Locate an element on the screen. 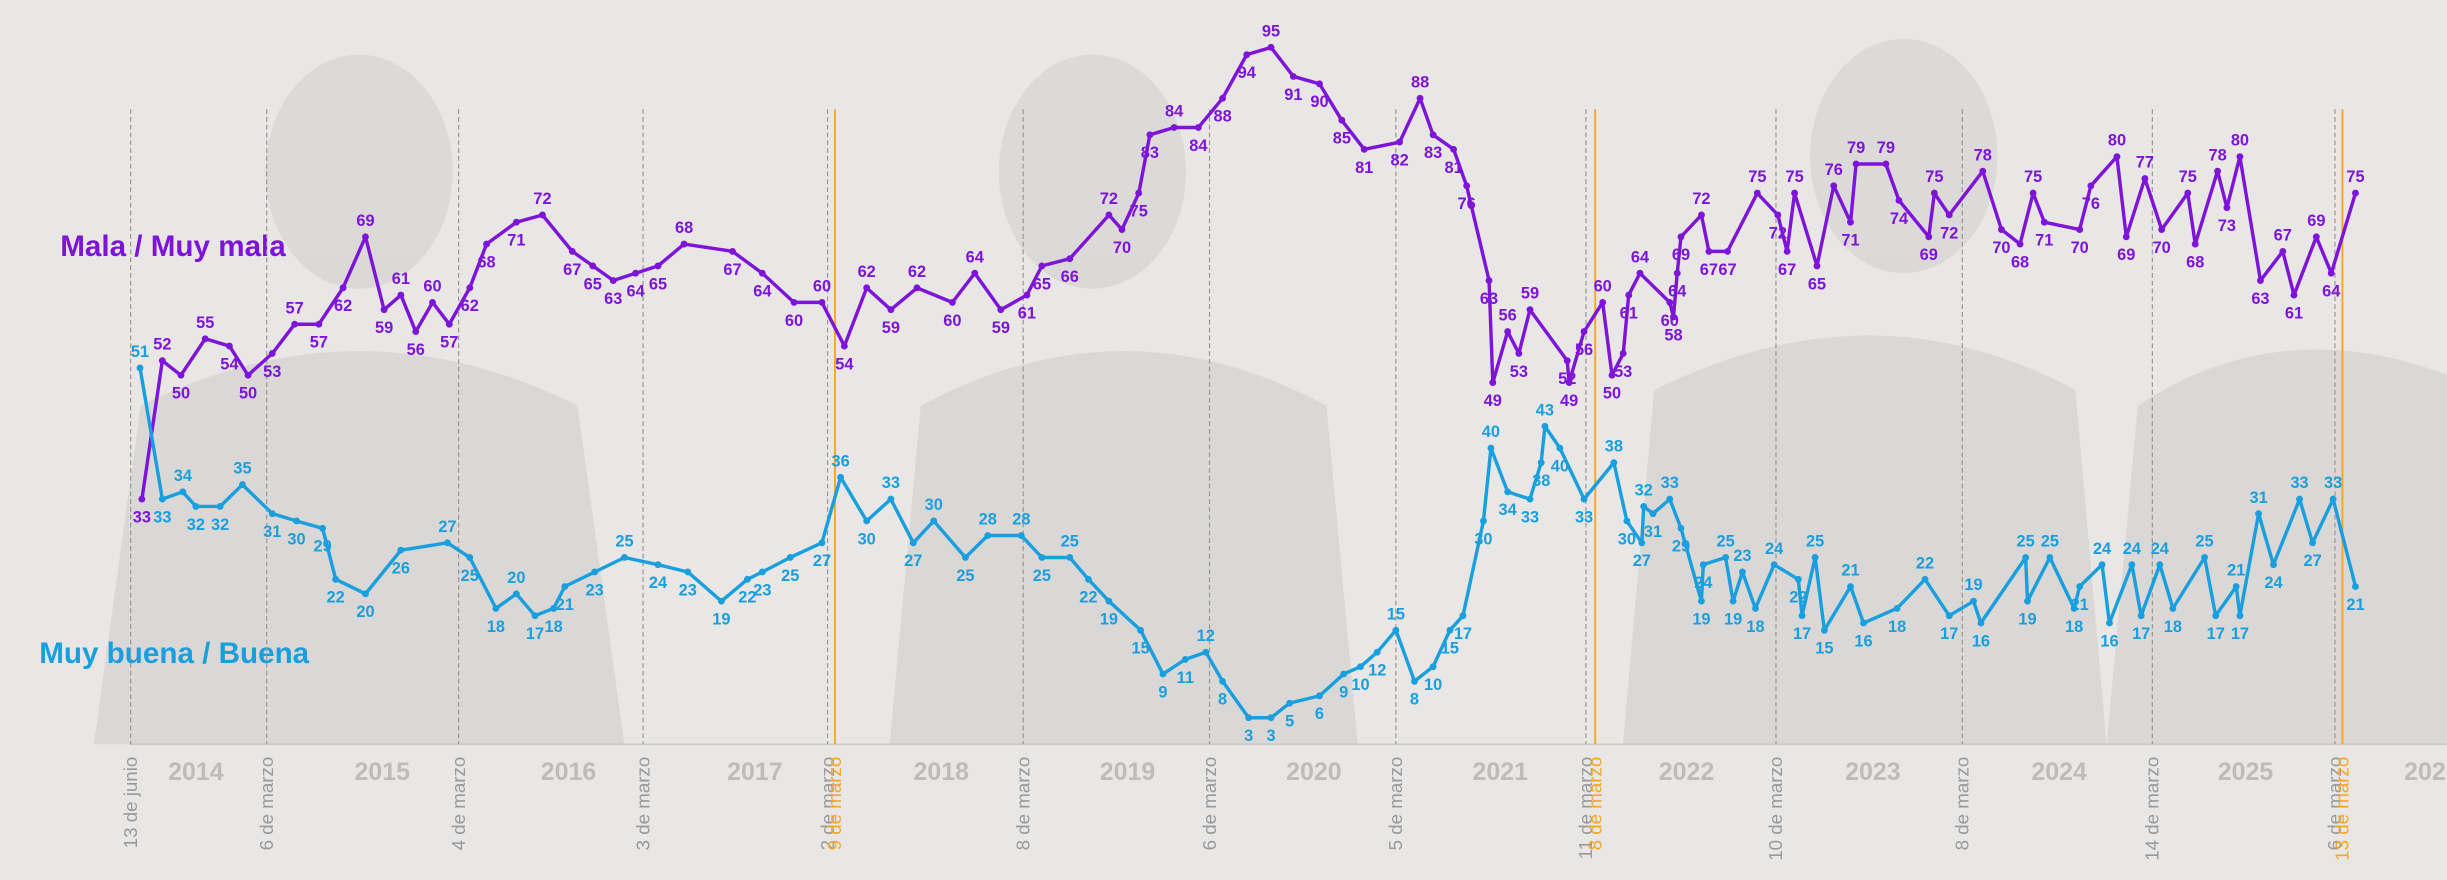 The width and height of the screenshot is (2447, 880). data-label: 65 is located at coordinates (1042, 284).